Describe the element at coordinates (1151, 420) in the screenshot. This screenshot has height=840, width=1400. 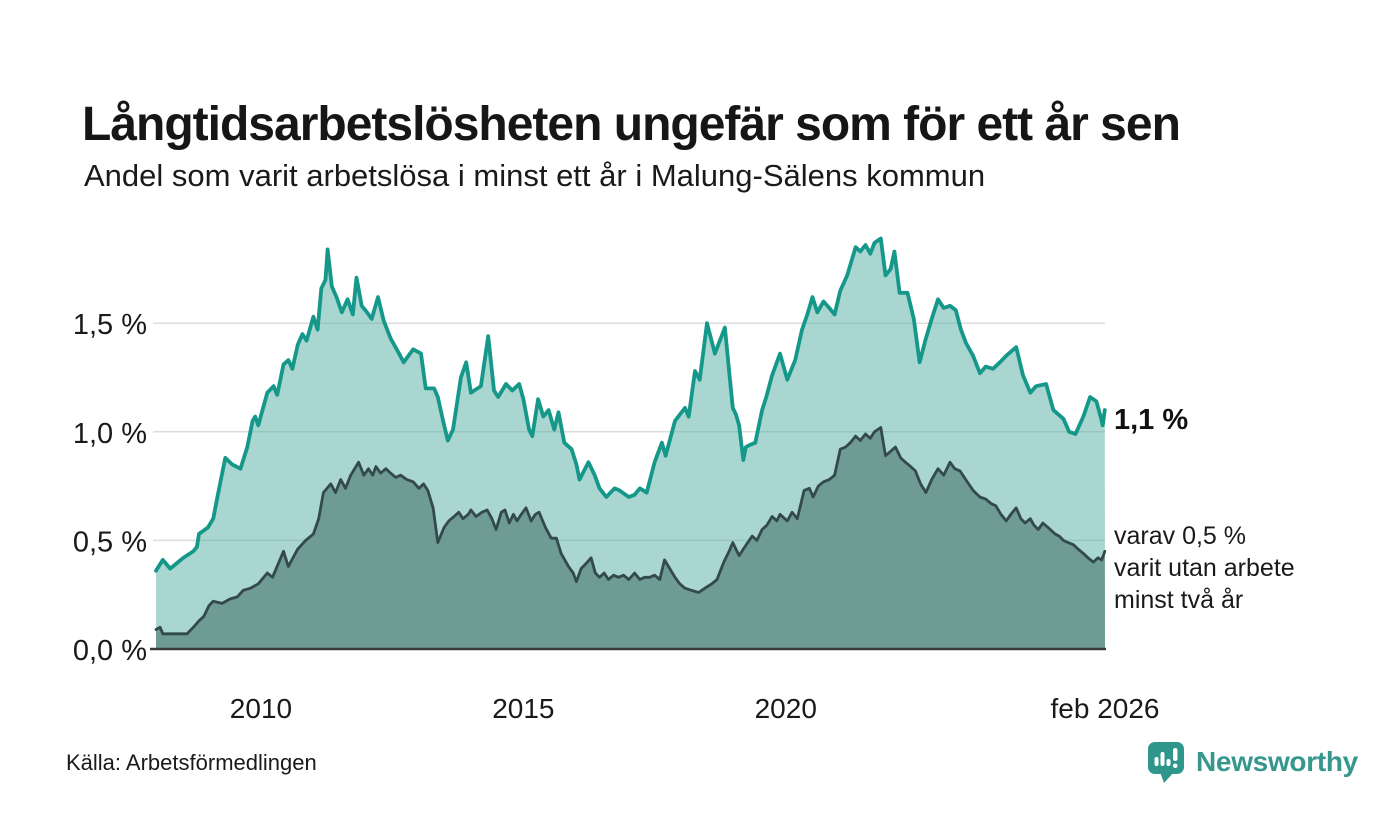
I see `latest-value-label: 1,1 %` at that location.